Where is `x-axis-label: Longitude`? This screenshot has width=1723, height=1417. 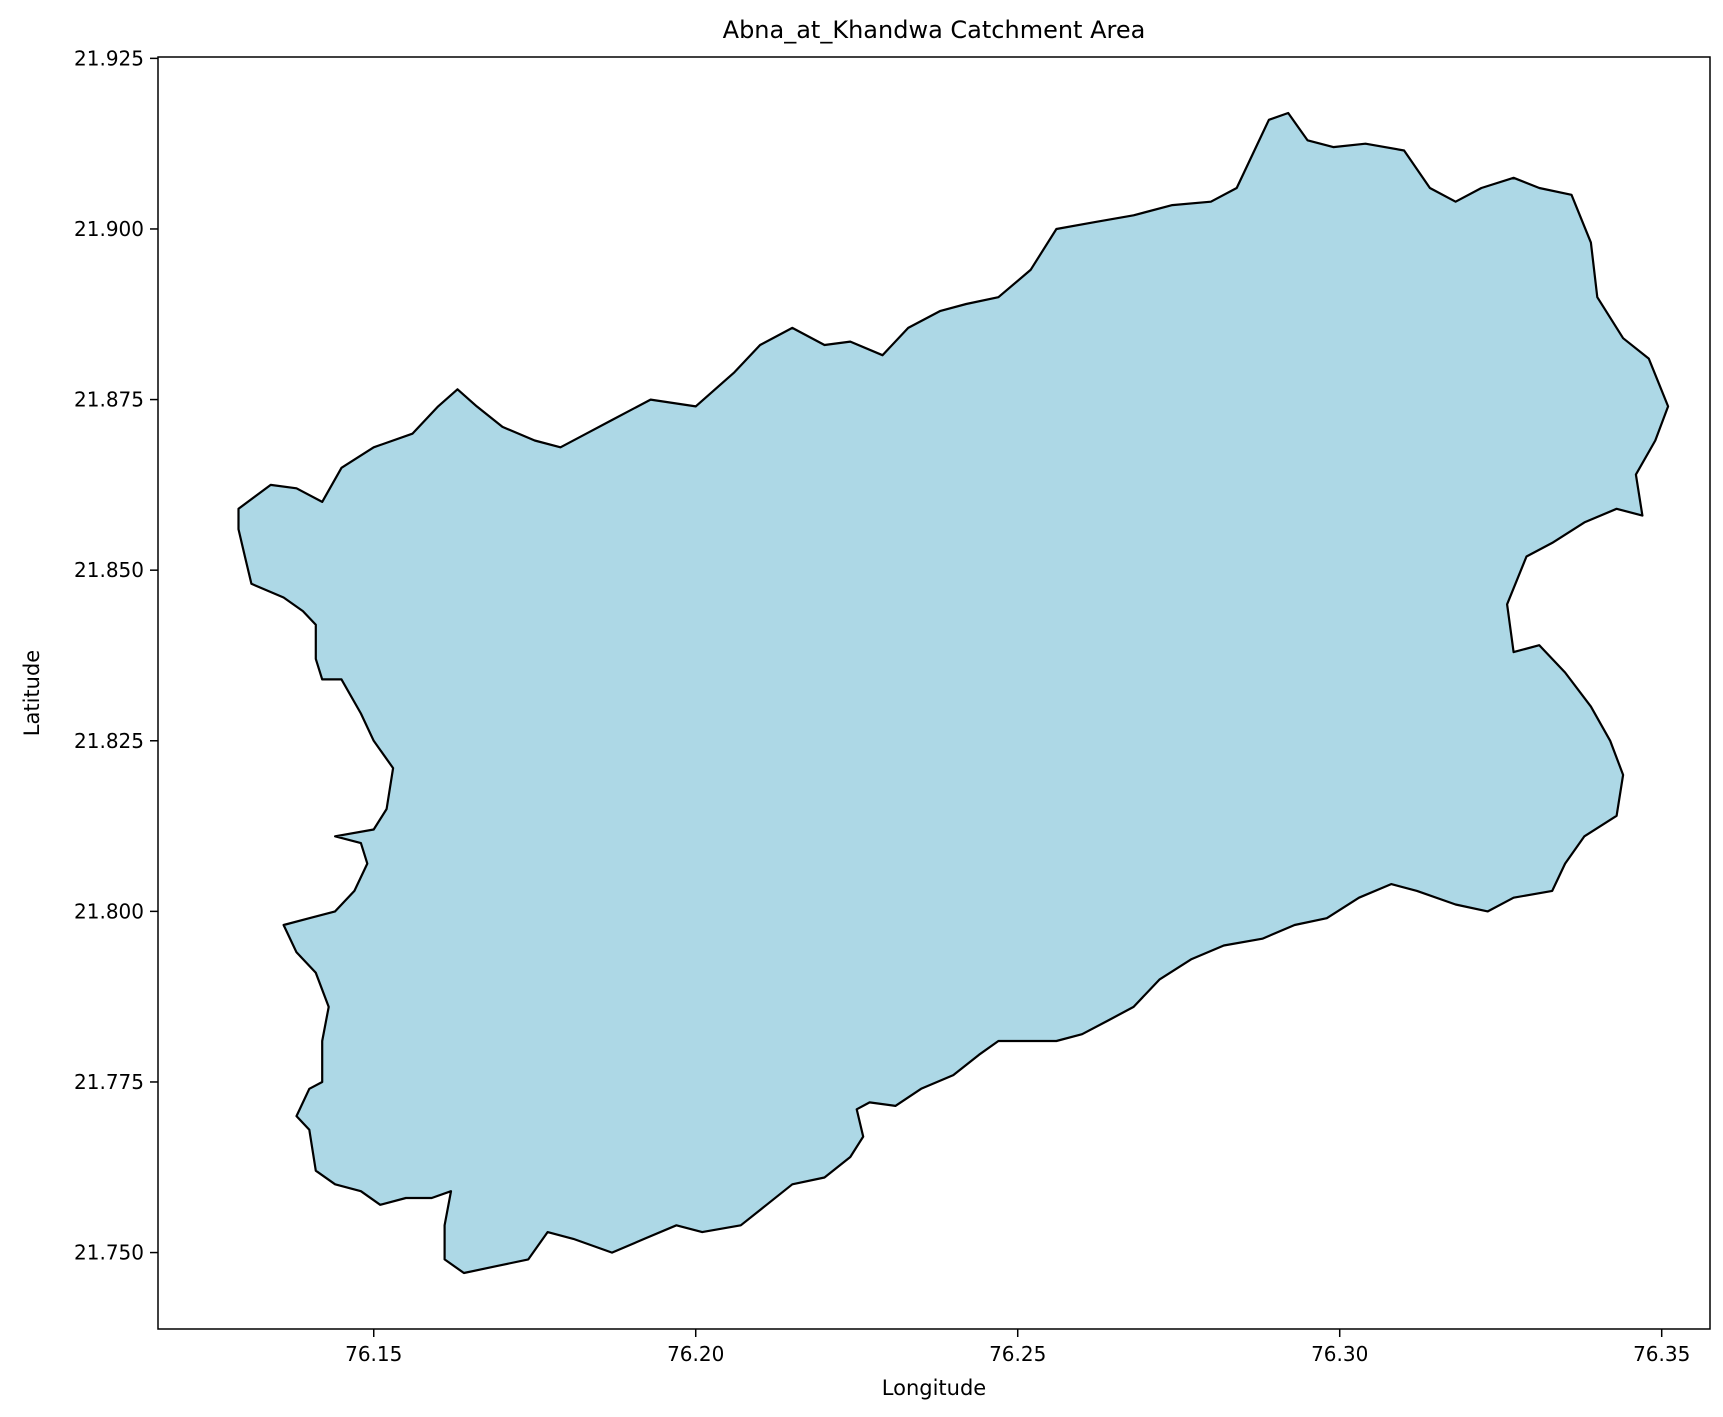
x-axis-label: Longitude is located at coordinates (934, 1388).